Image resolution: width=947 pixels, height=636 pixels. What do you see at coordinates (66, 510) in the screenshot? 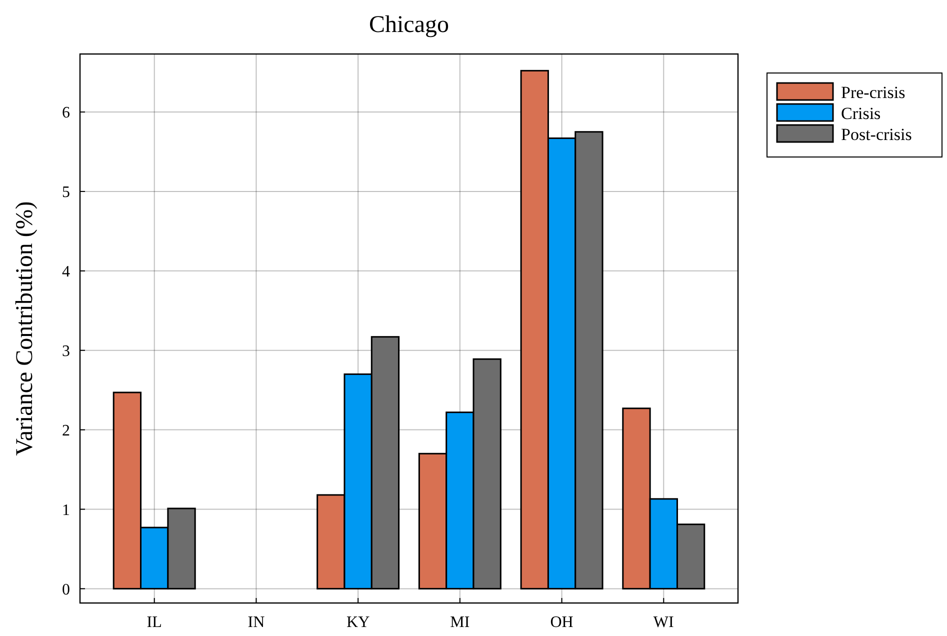
I see `y-tick-label: 1` at bounding box center [66, 510].